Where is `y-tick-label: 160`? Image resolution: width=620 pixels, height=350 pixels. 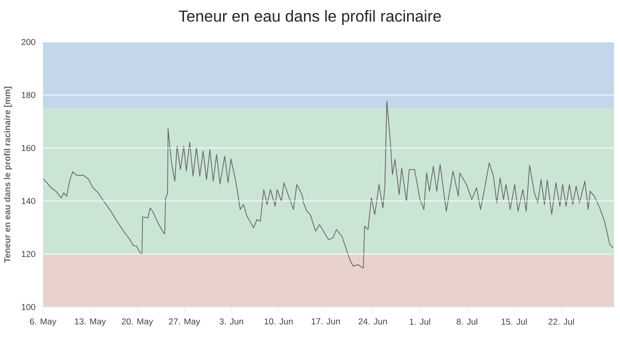 y-tick-label: 160 is located at coordinates (29, 148).